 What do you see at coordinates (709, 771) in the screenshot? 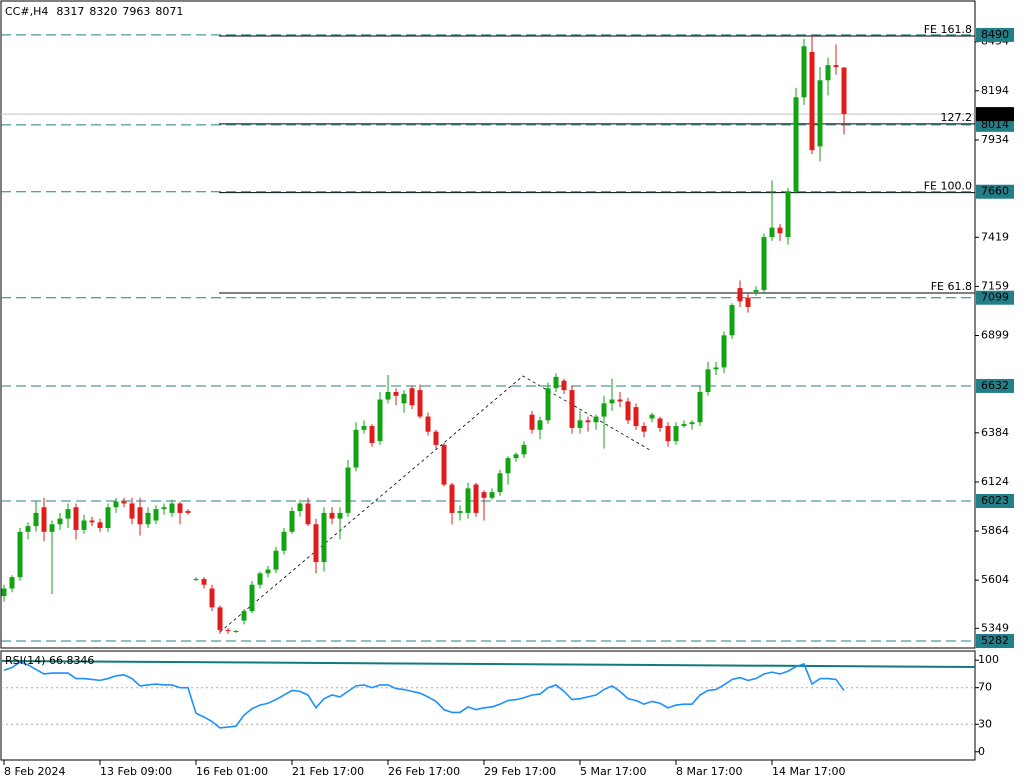
I see `x-tick-label: 8 Mar 17:00` at bounding box center [709, 771].